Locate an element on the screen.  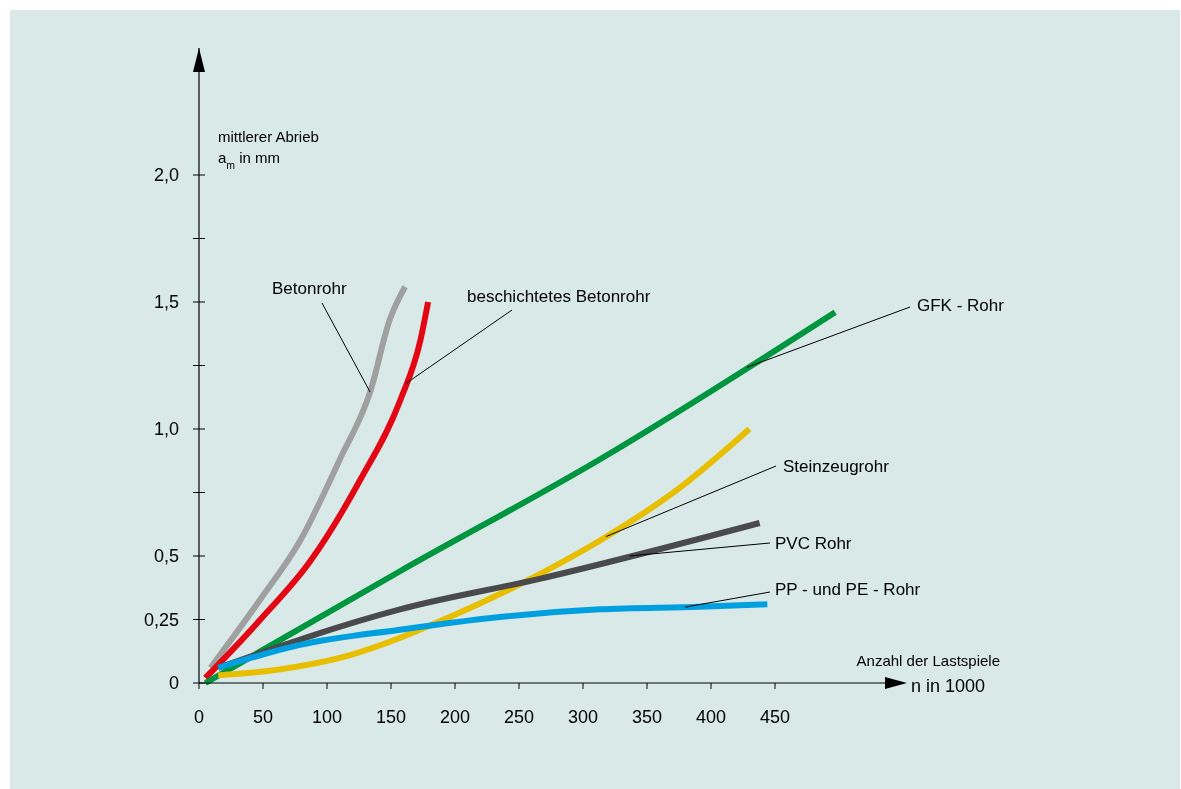
series-label: PVC Rohr is located at coordinates (813, 543).